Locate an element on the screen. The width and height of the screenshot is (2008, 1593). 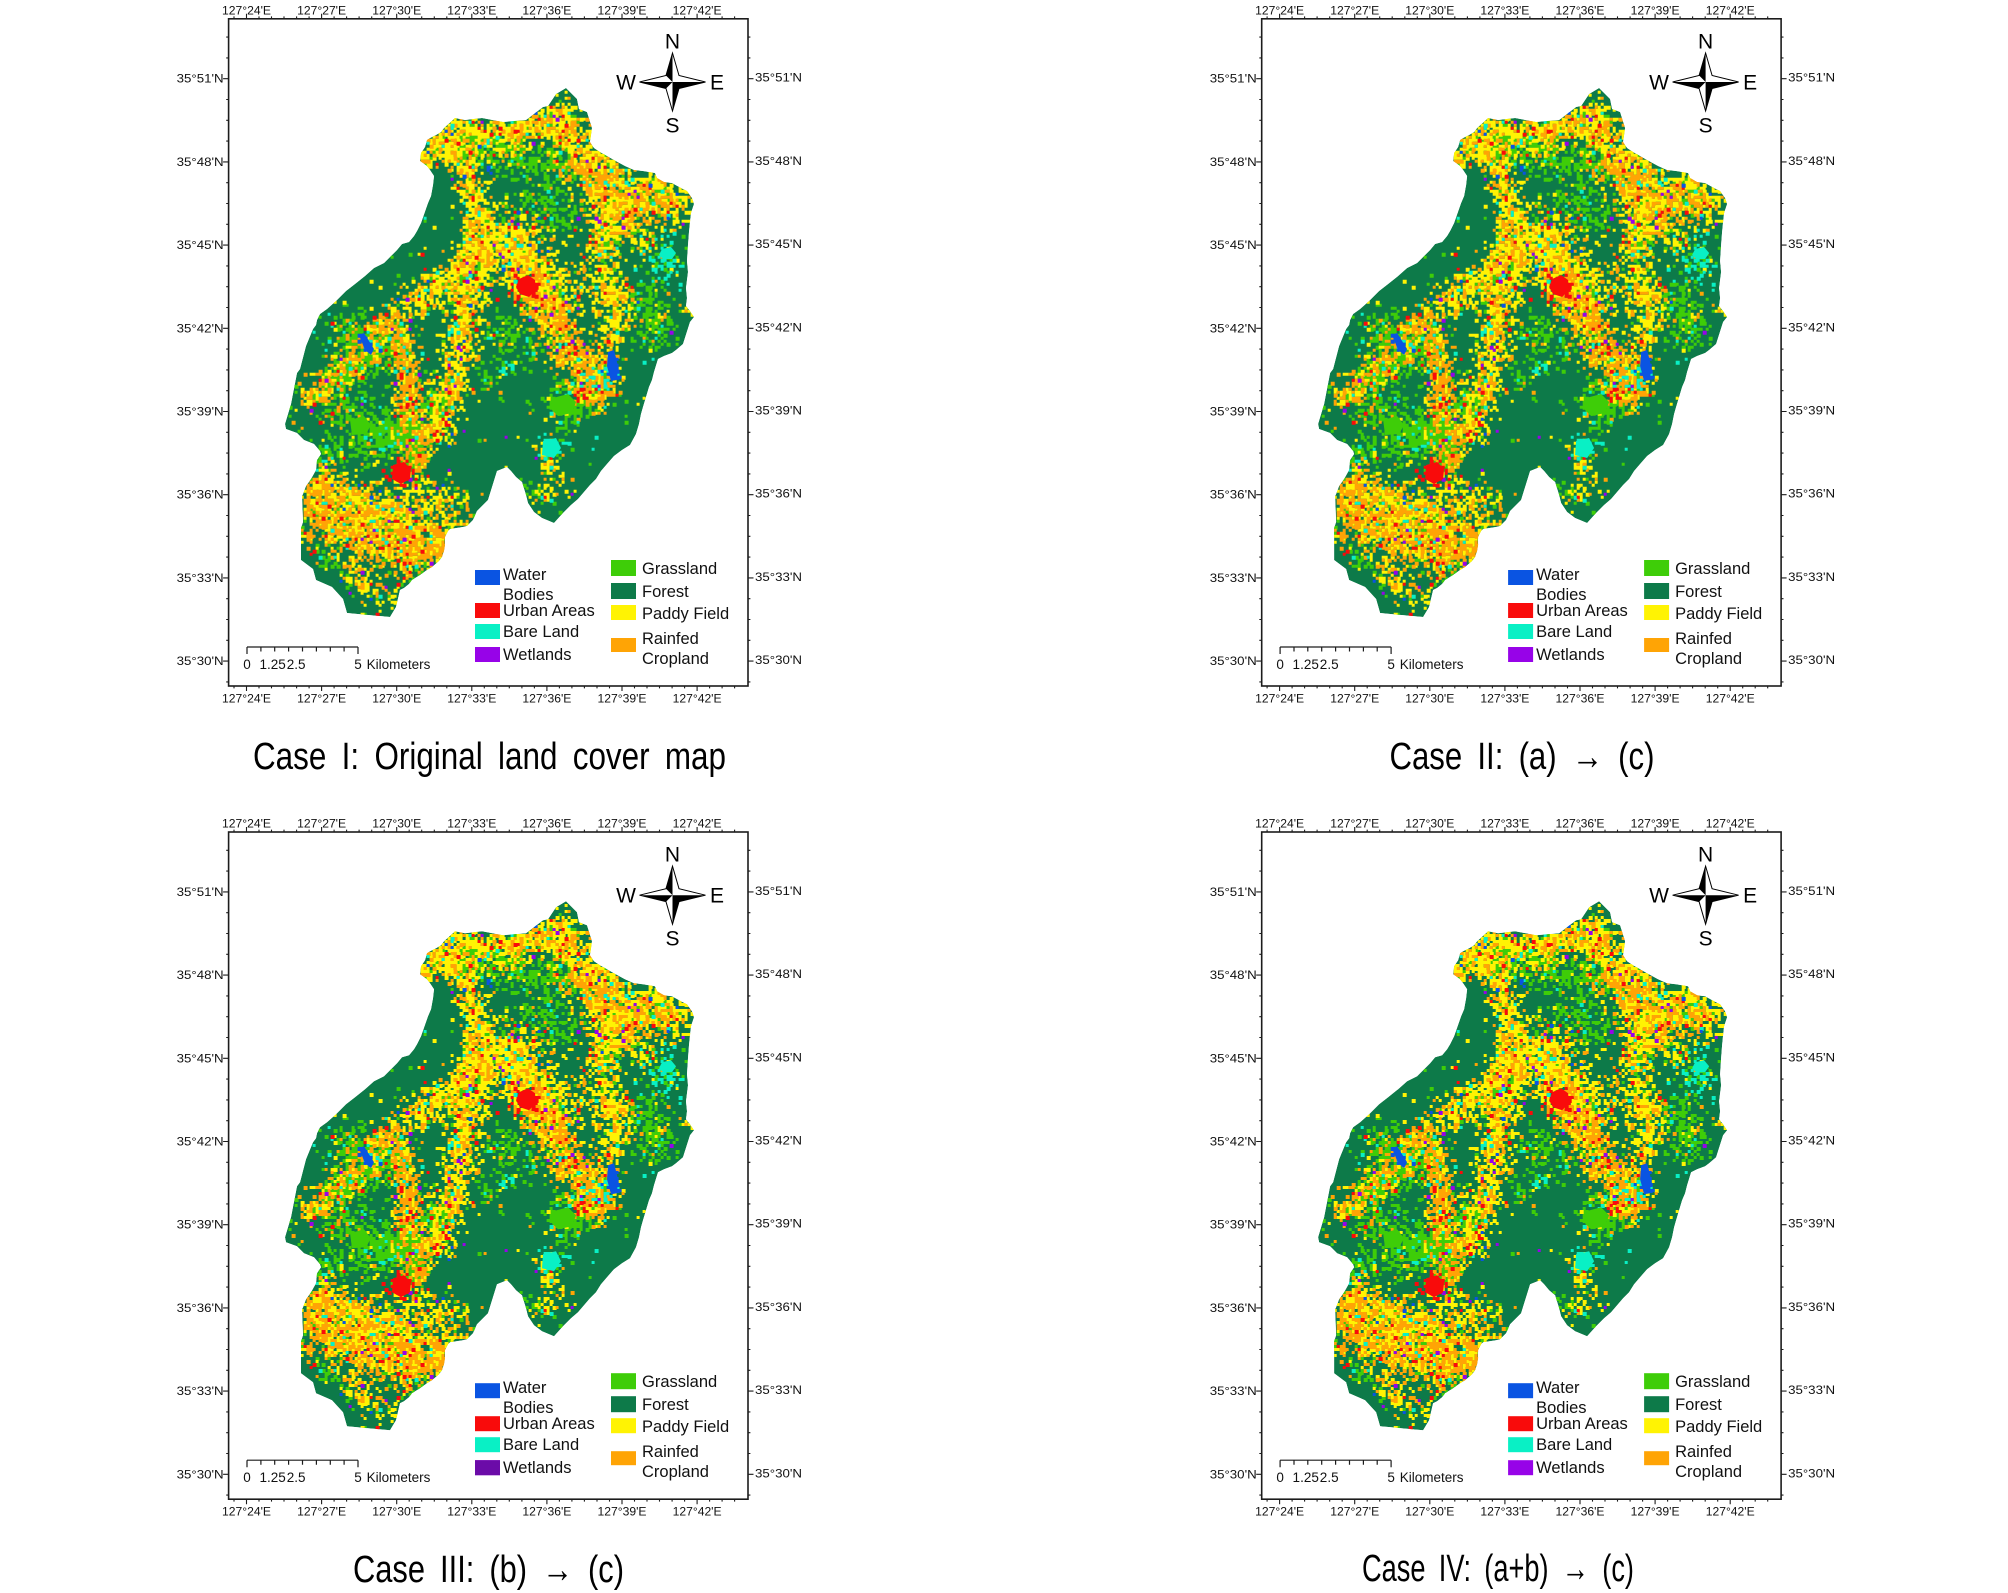
svg-text: Case II: (a) → (c) is located at coordinates (1522, 757).